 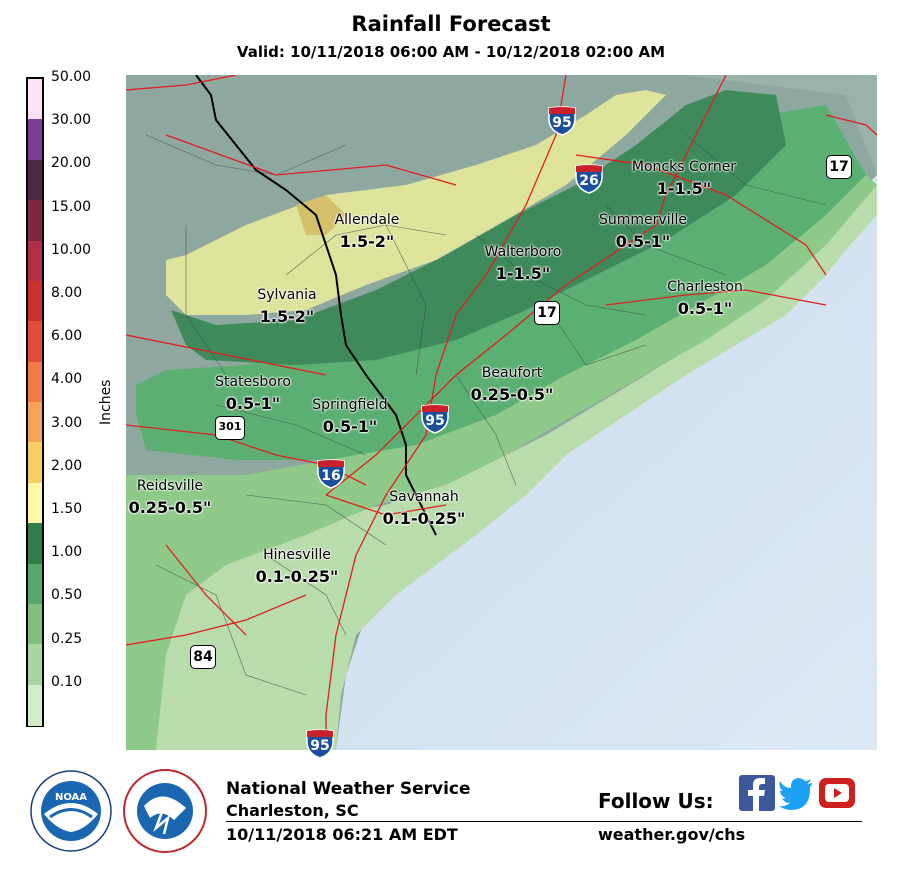 What do you see at coordinates (71, 811) in the screenshot?
I see `noaa-logo: NOAA` at bounding box center [71, 811].